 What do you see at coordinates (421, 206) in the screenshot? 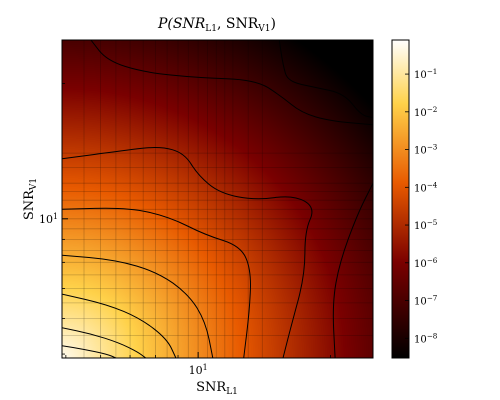
I see `colorbar-ticks: 10⁻⁸ 10⁻⁷ 10⁻⁶ 10⁻⁵ 10⁻⁴ 10⁻³ 10⁻² 10⁻¹` at bounding box center [421, 206].